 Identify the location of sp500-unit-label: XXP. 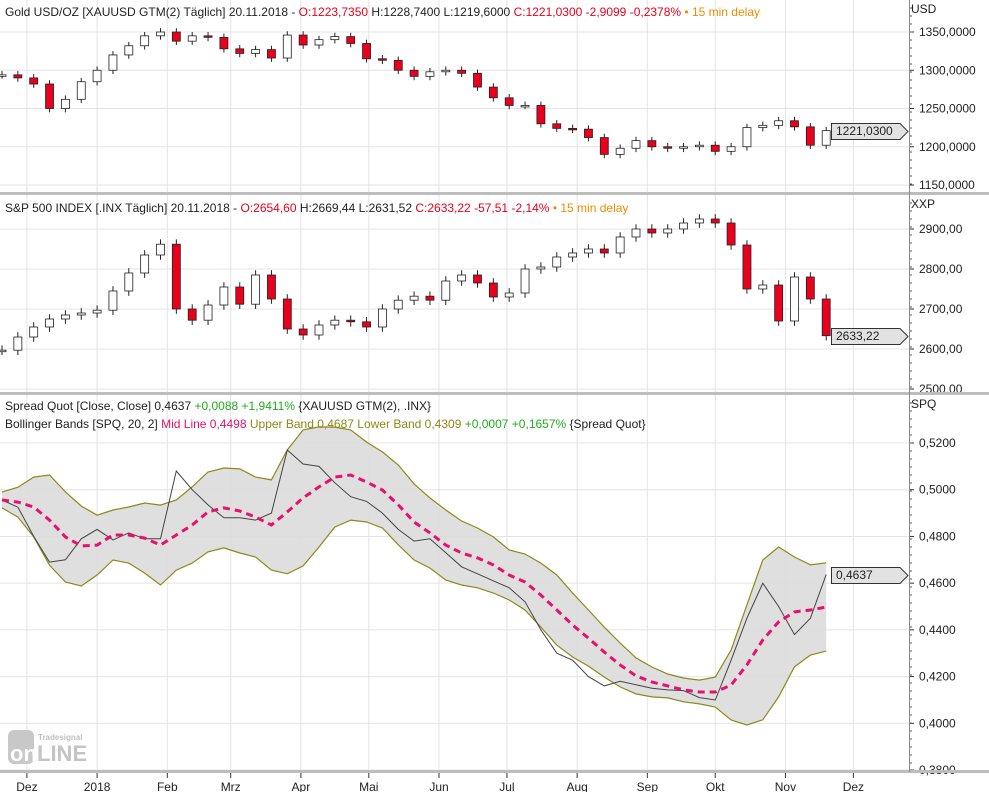
(923, 204).